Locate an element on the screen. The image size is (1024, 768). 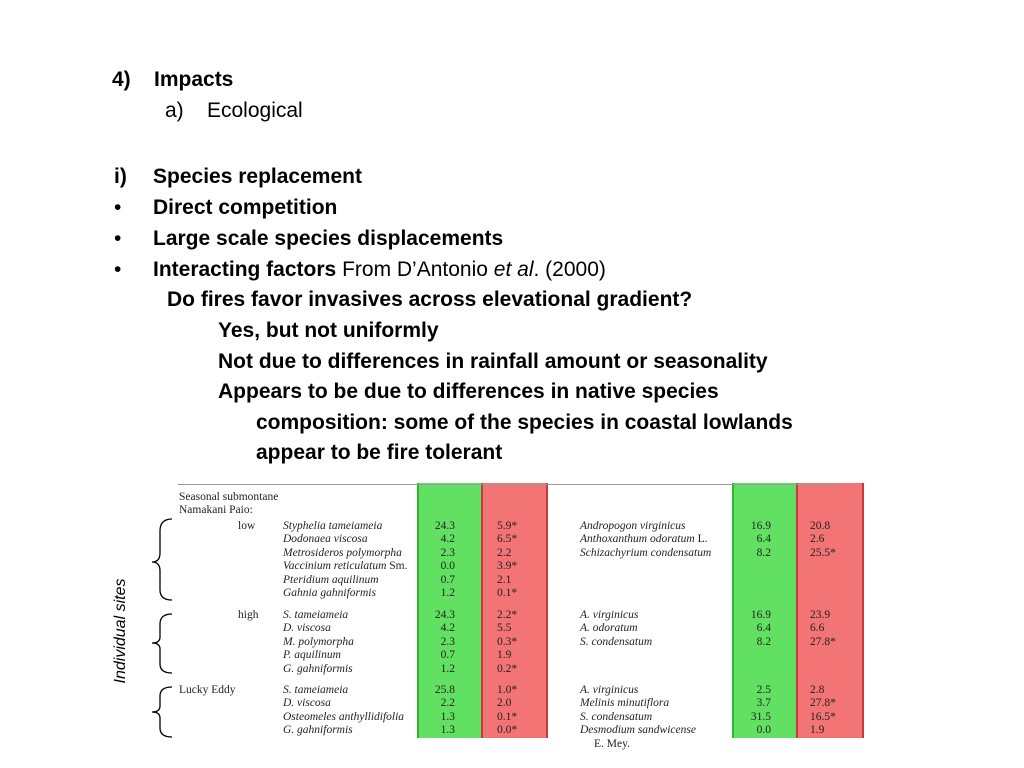
bullet-large-scale: • Large scale species displacements is located at coordinates (308, 239).